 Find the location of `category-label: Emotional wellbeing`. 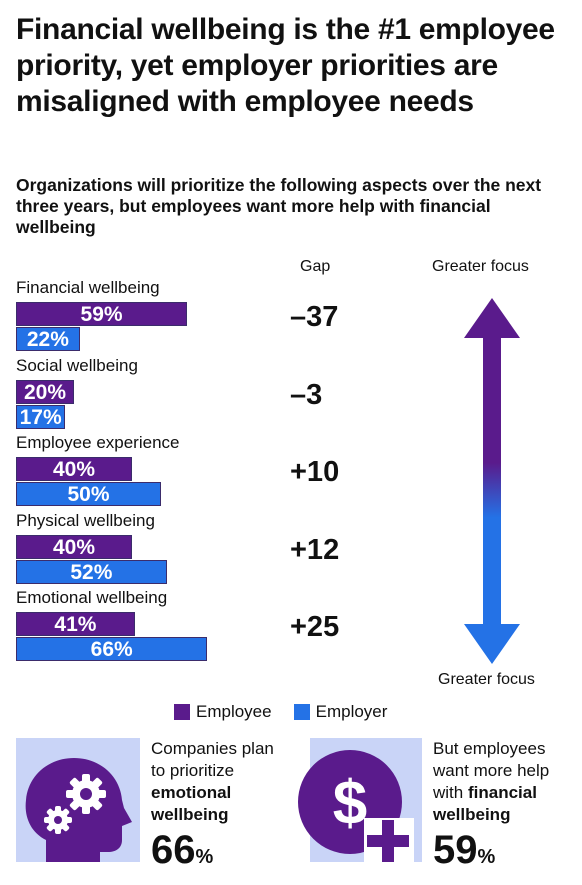

category-label: Emotional wellbeing is located at coordinates (92, 597).